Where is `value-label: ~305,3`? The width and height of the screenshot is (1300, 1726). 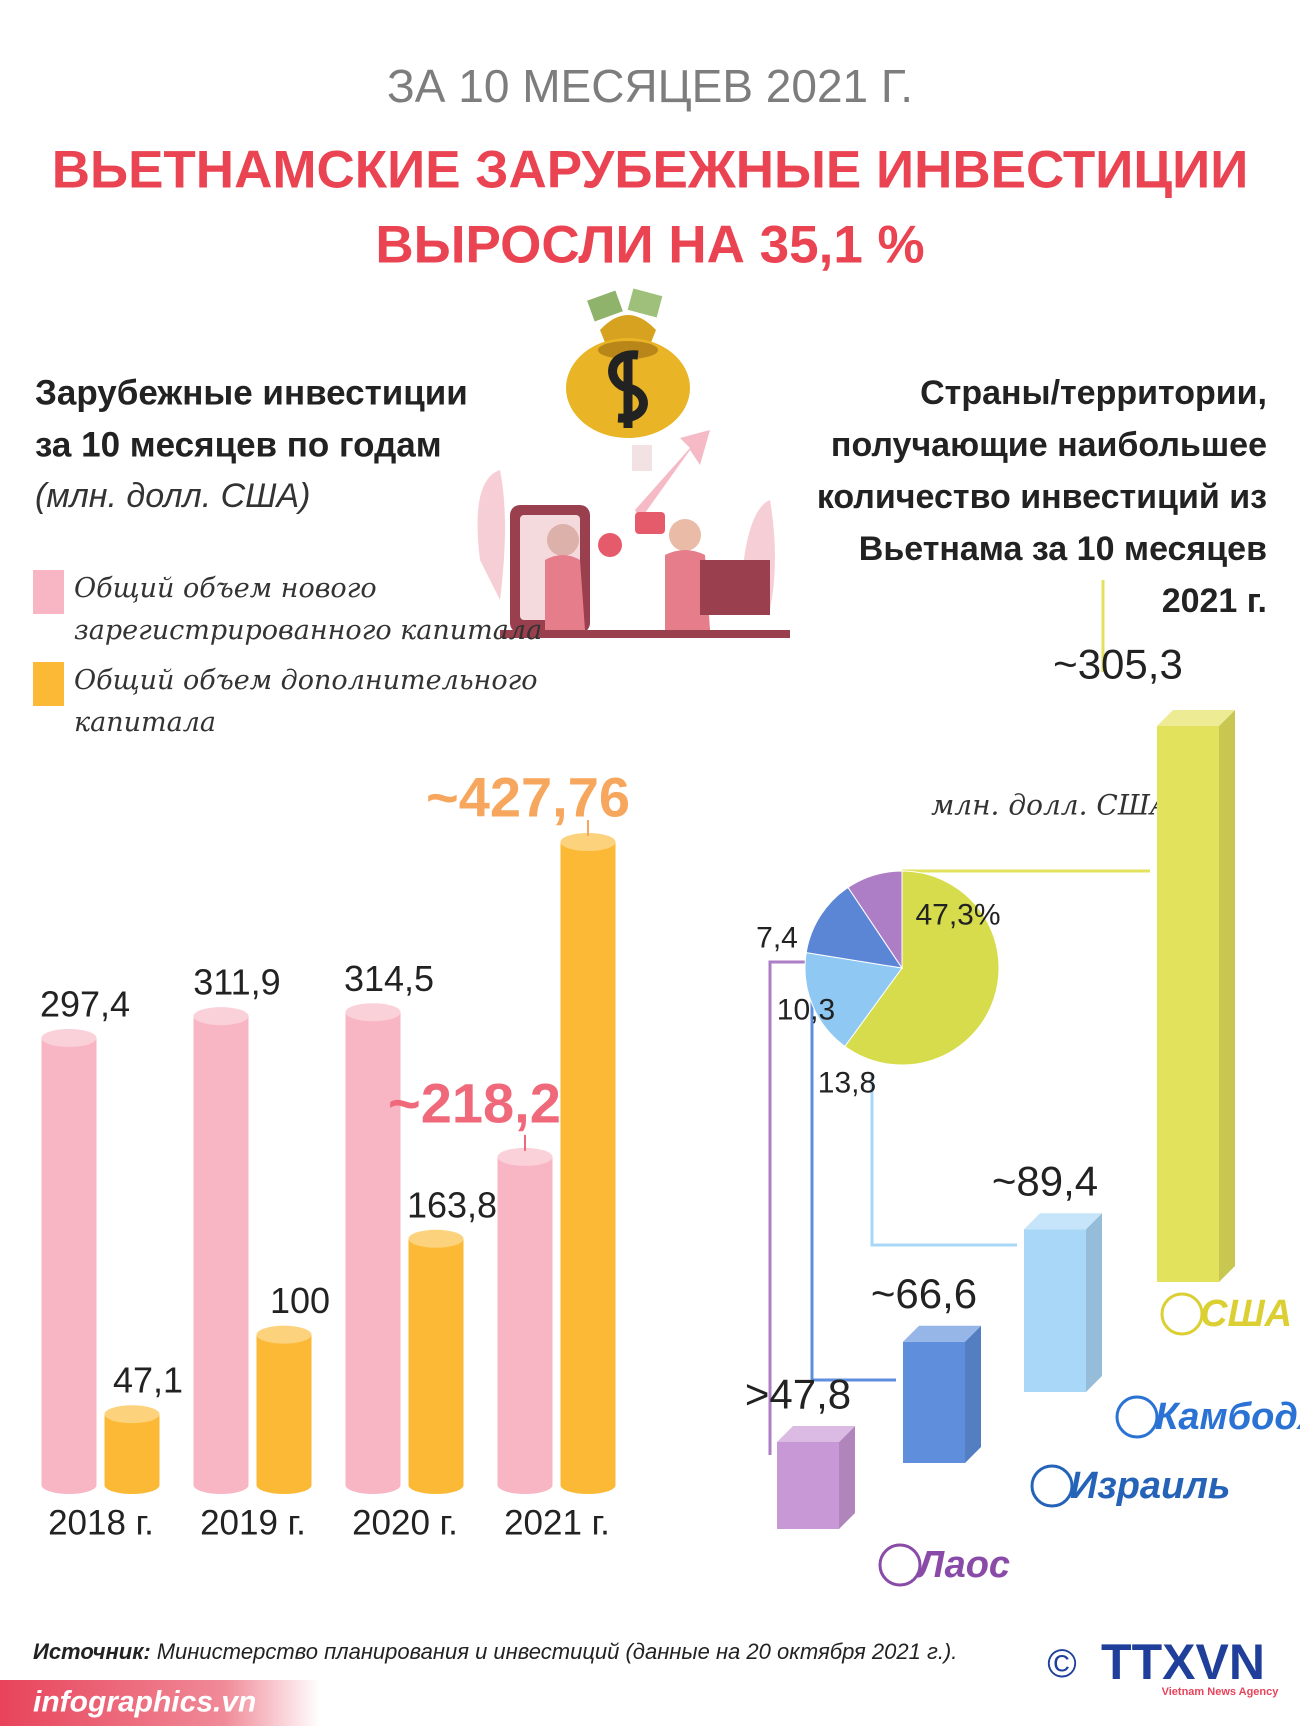 value-label: ~305,3 is located at coordinates (1118, 664).